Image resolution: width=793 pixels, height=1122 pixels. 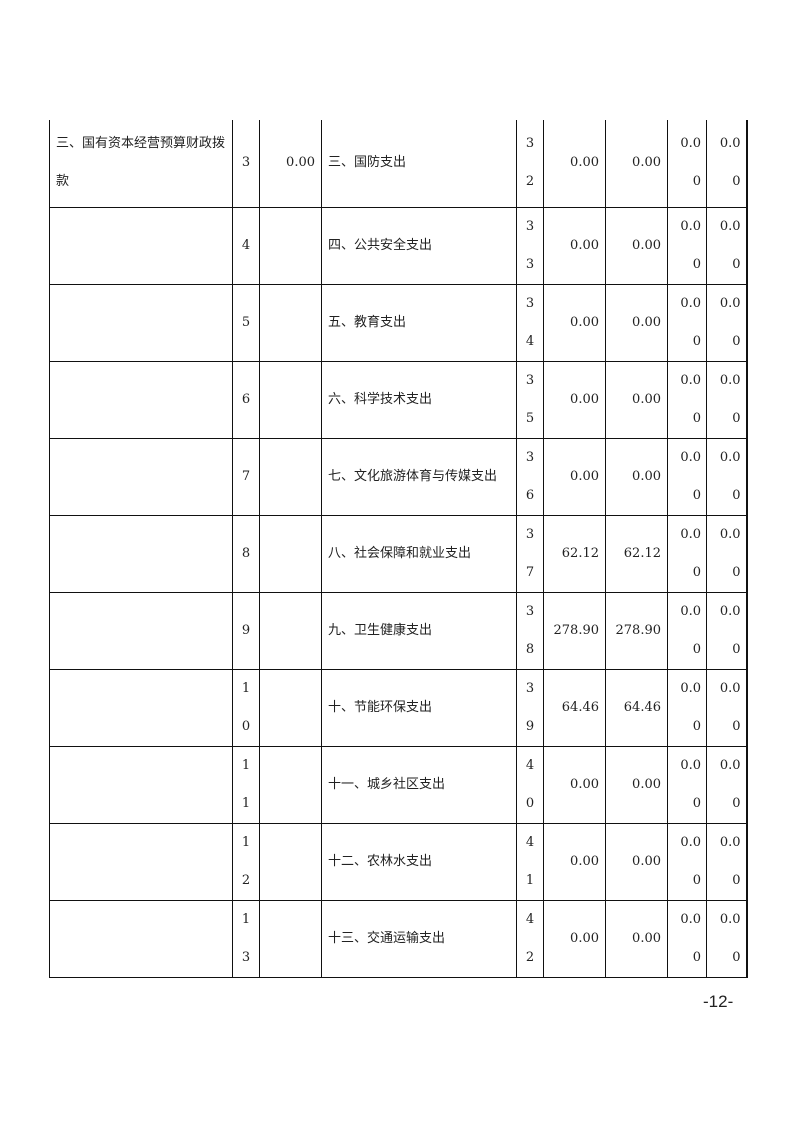 I want to click on table-row: 4 四、公共安全支出 33 0.00 0.00 0.00 0.00, so click(x=398, y=245).